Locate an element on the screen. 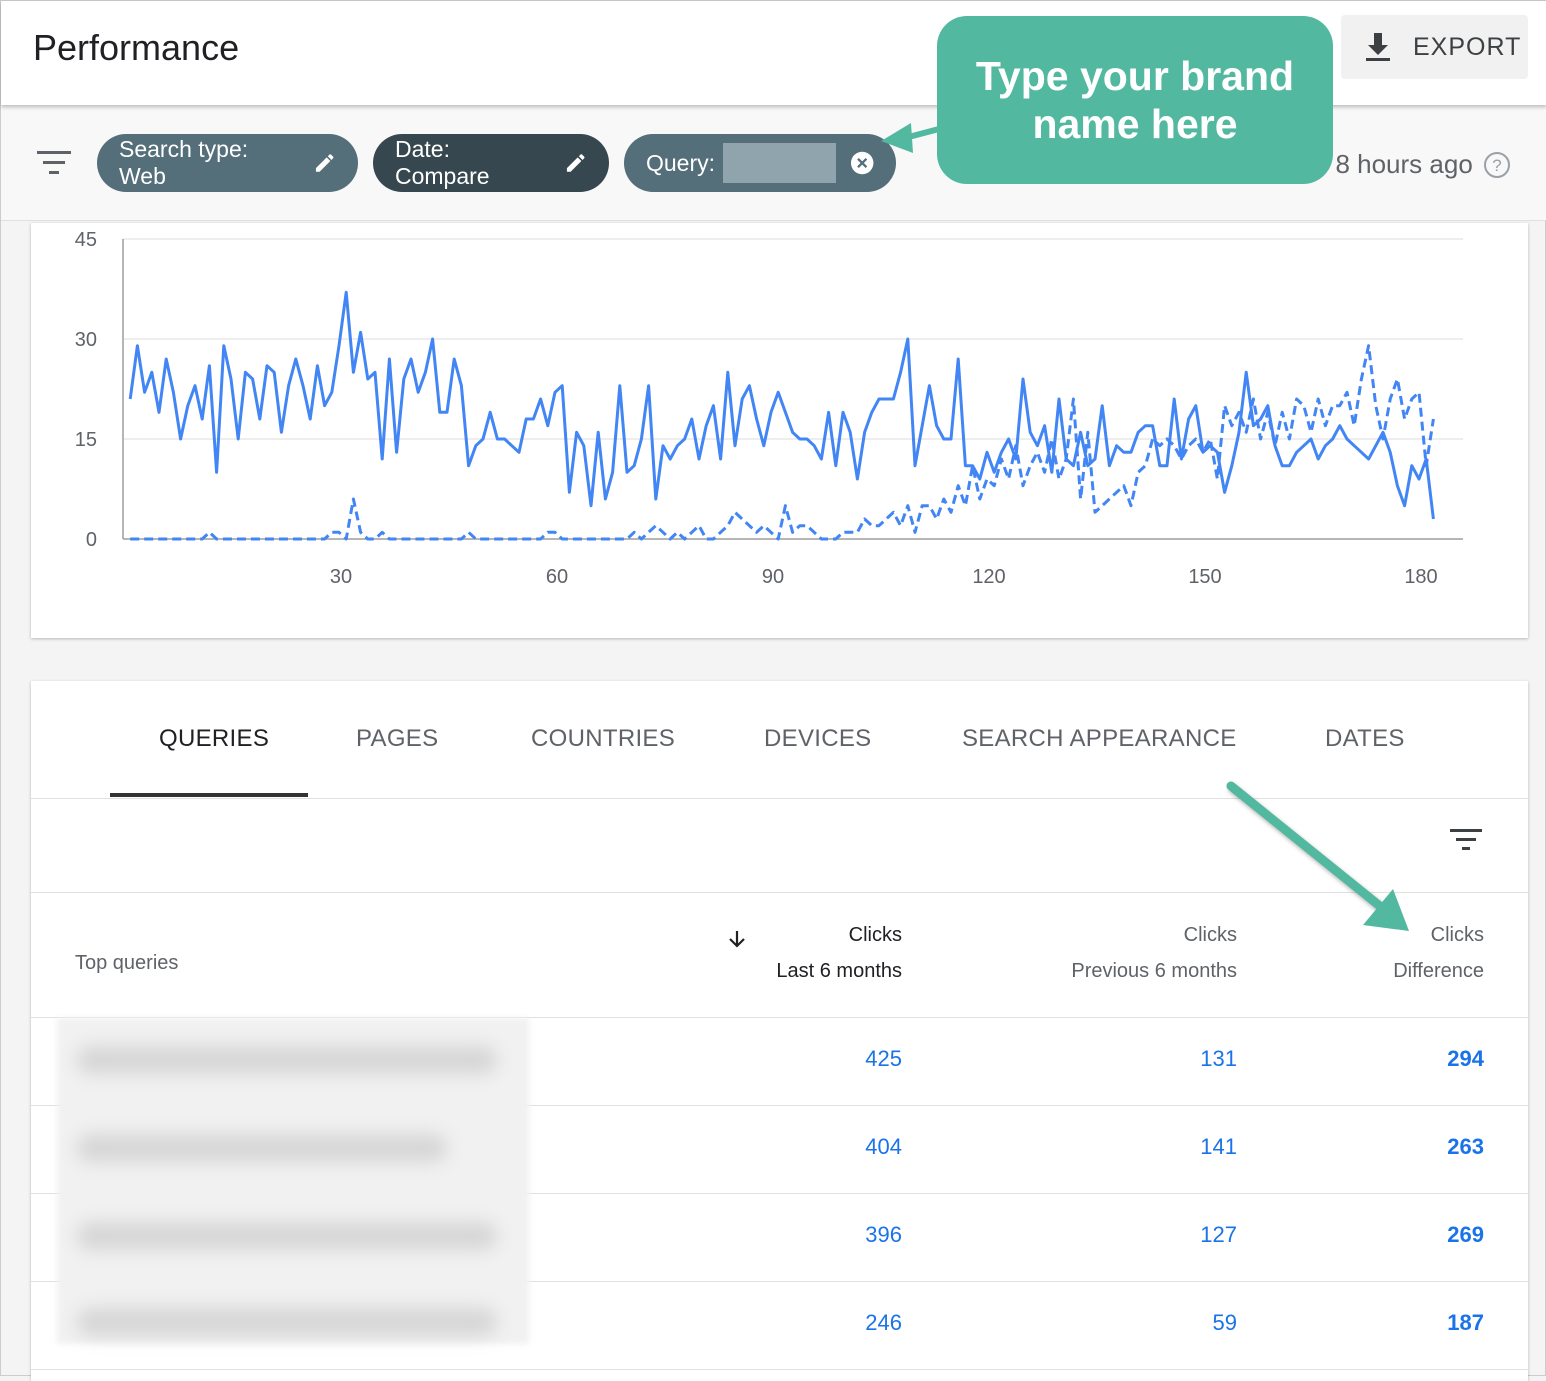 This screenshot has width=1546, height=1381. y-tick-label: 15 is located at coordinates (86, 440).